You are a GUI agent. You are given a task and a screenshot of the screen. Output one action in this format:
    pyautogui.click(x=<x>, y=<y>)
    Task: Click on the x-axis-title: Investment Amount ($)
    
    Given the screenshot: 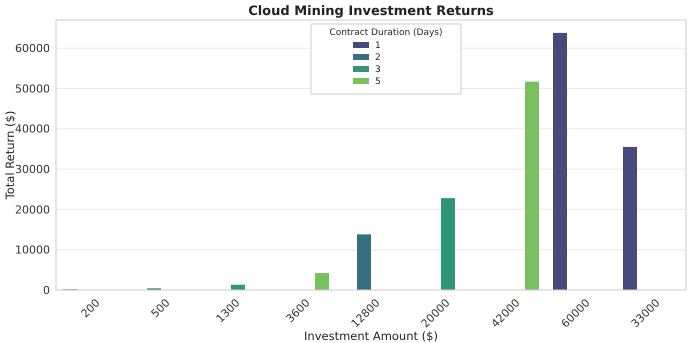 What is the action you would take?
    pyautogui.click(x=371, y=336)
    